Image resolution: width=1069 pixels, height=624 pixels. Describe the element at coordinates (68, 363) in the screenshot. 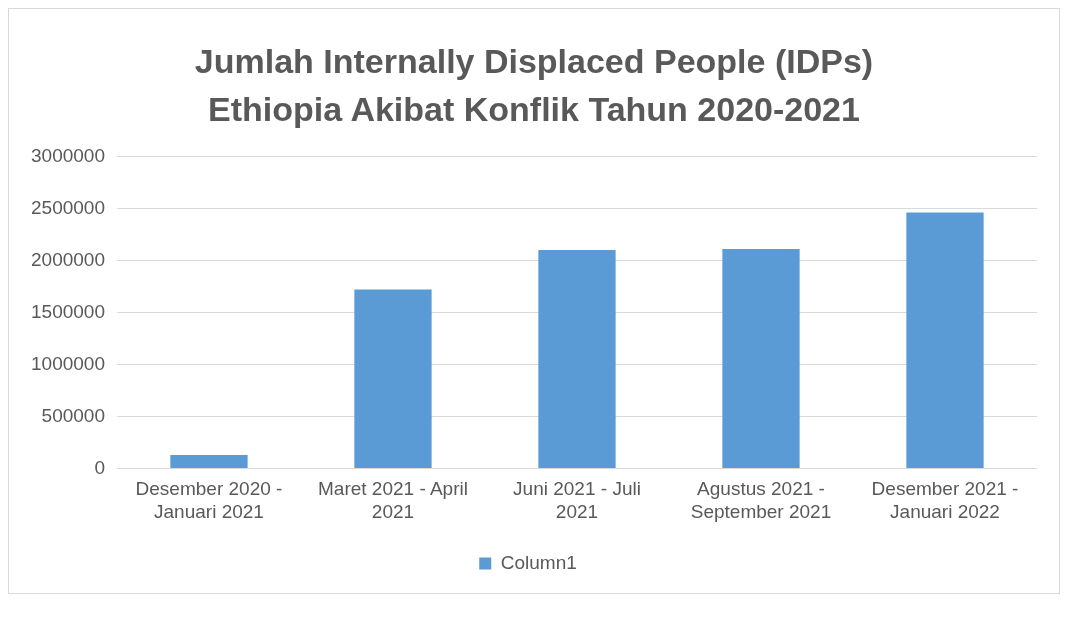

I see `y-tick-label: 1000000` at that location.